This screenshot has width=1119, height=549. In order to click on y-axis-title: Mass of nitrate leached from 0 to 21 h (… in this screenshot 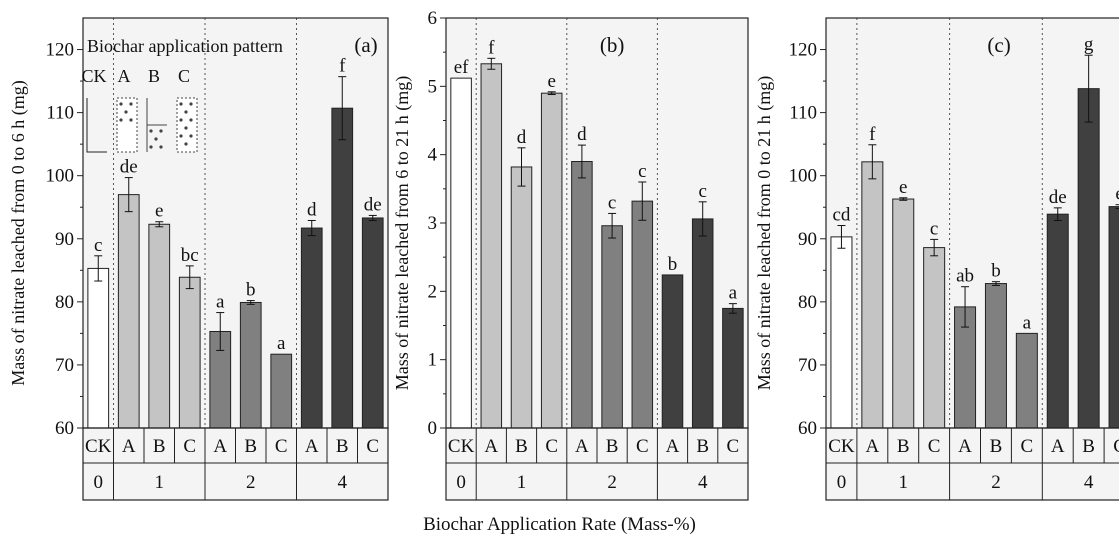, I will do `click(764, 233)`.